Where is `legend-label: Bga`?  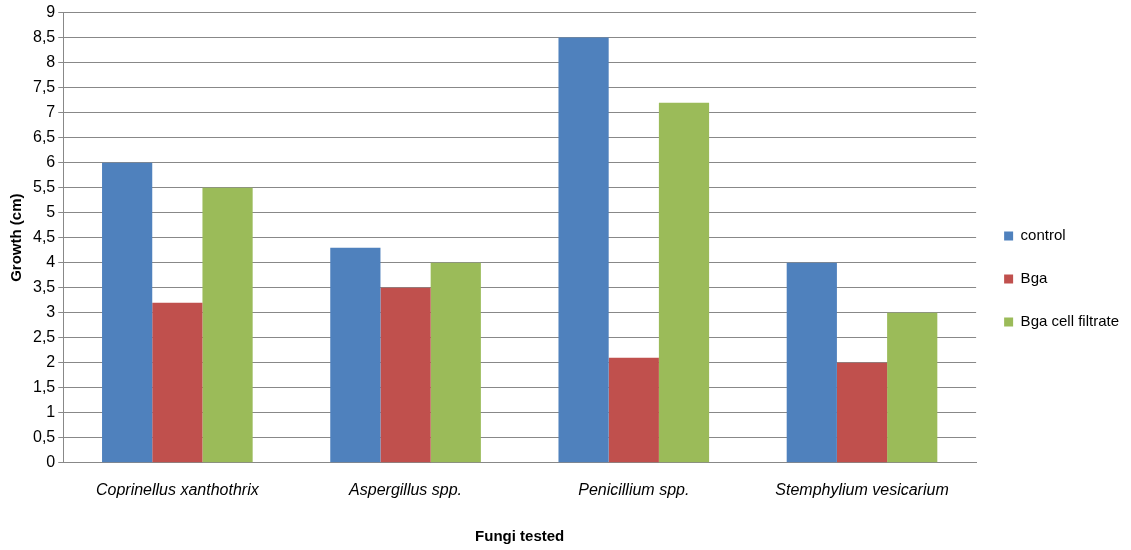 legend-label: Bga is located at coordinates (1034, 278).